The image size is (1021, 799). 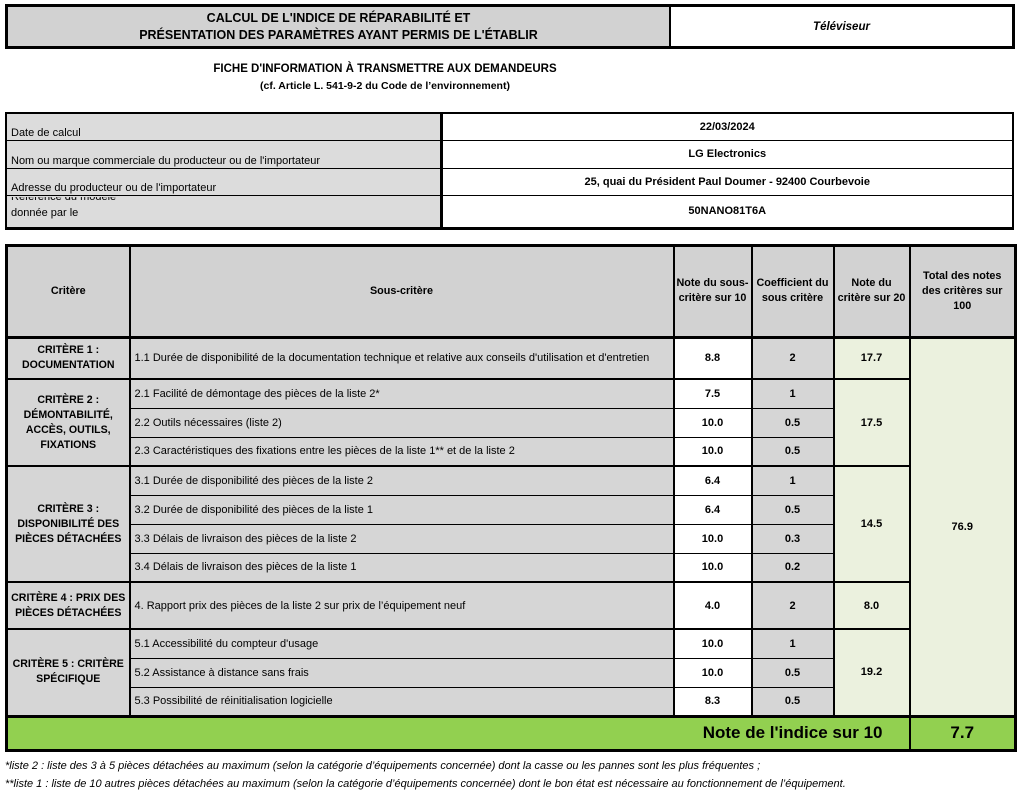 I want to click on title-line1: CALCUL DE L'INDICE DE RÉPARABILITÉ ET, so click(x=338, y=17).